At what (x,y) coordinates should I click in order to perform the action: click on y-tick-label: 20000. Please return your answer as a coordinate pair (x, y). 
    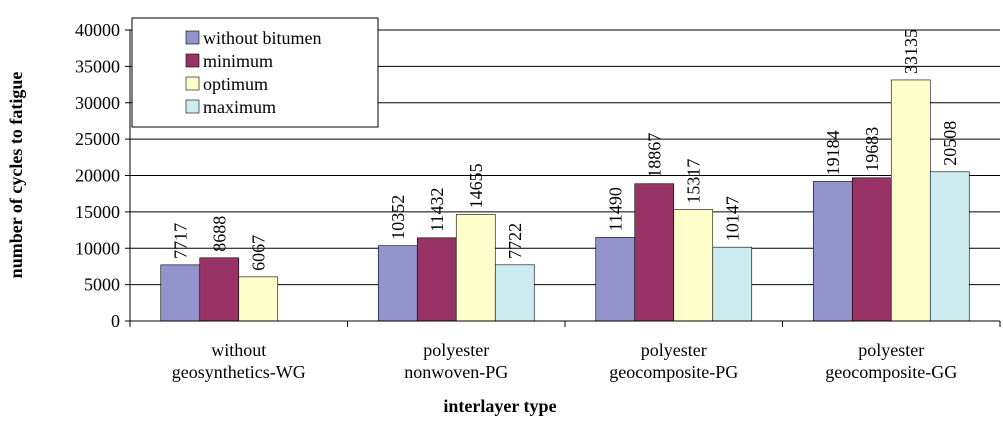
    Looking at the image, I should click on (97, 176).